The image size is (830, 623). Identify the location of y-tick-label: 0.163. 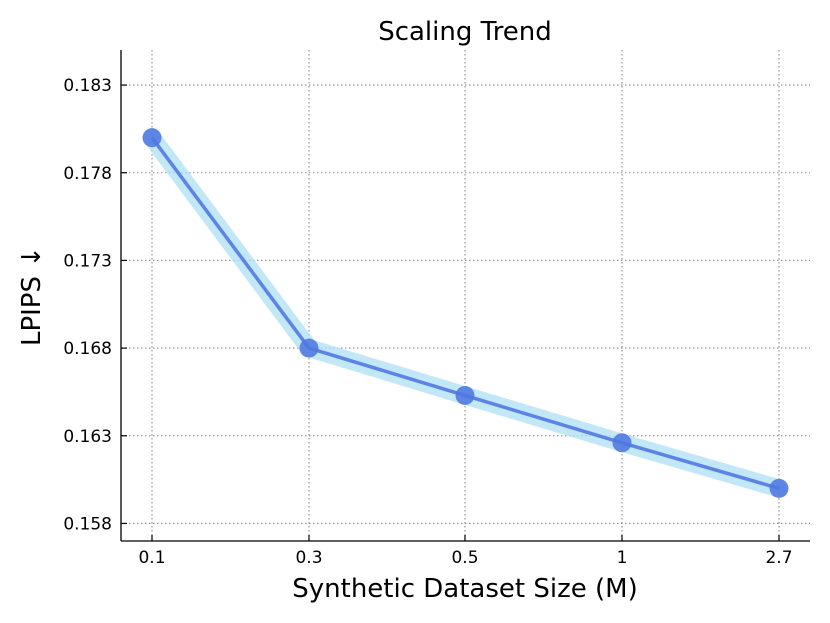
(87, 437).